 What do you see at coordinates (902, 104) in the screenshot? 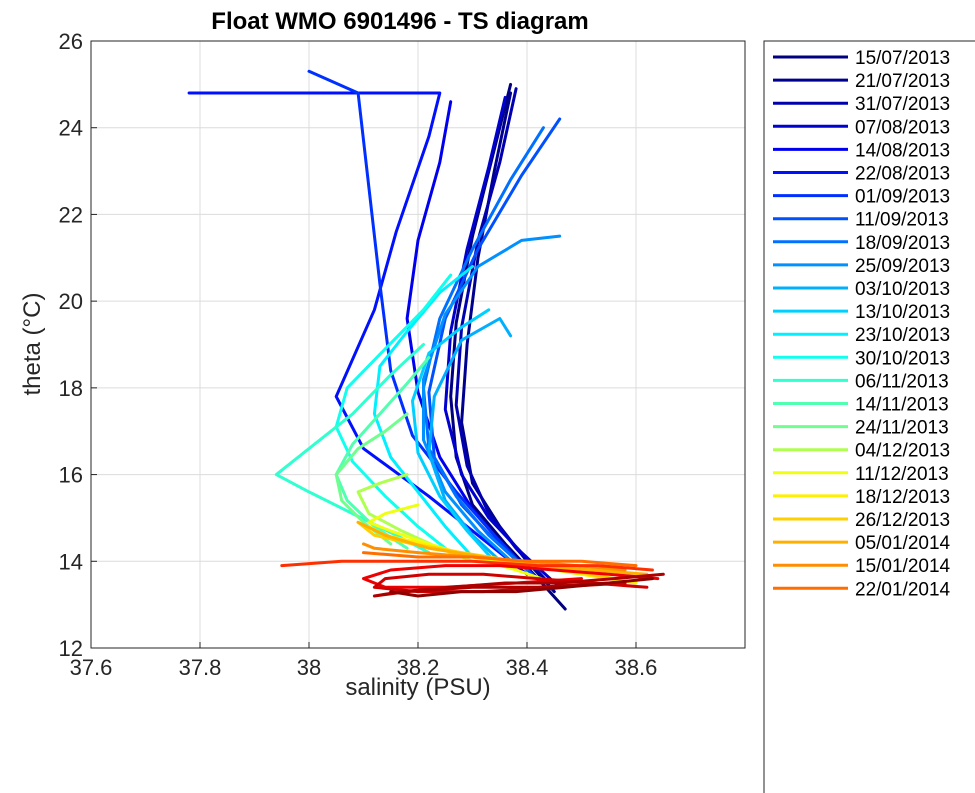
I see `legend-label: 31/07/2013` at bounding box center [902, 104].